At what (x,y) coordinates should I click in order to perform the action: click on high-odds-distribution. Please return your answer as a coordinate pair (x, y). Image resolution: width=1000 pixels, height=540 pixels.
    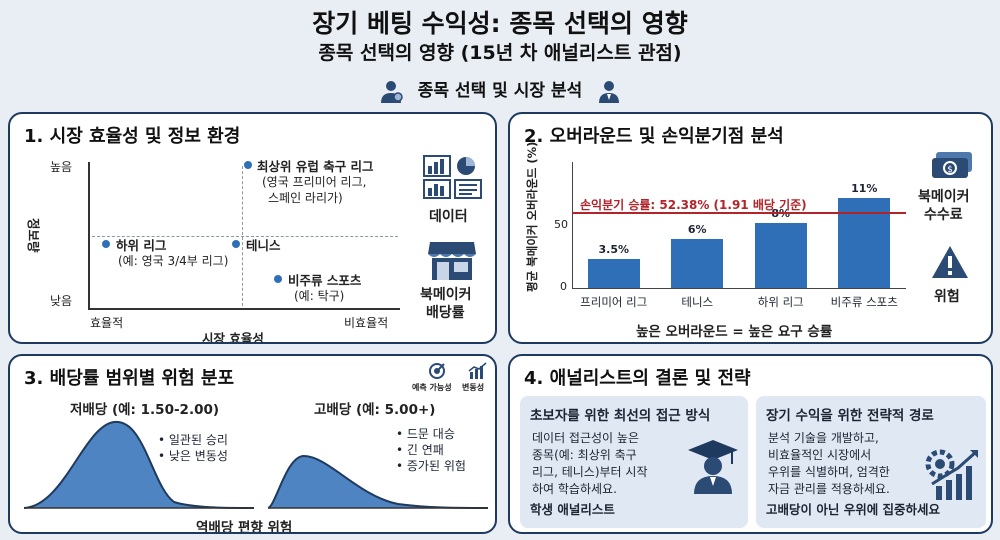
    Looking at the image, I should click on (378, 481).